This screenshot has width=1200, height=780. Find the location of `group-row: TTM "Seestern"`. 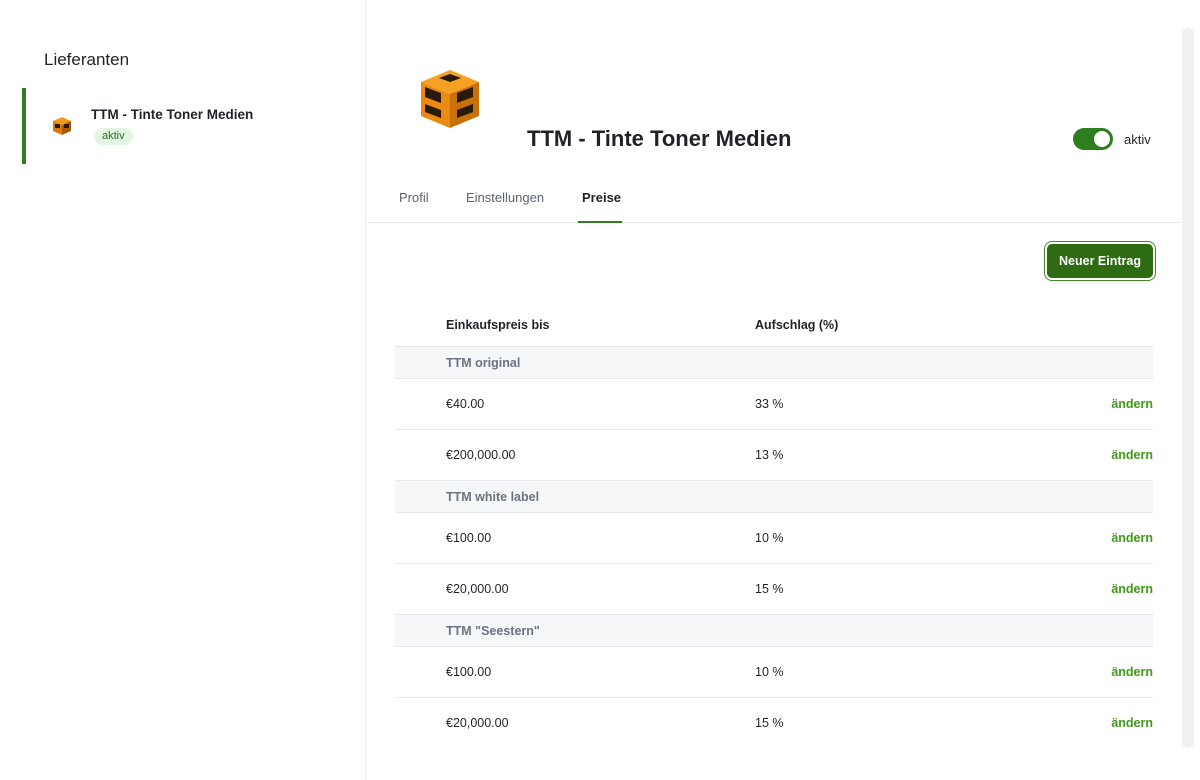

group-row: TTM "Seestern" is located at coordinates (774, 630).